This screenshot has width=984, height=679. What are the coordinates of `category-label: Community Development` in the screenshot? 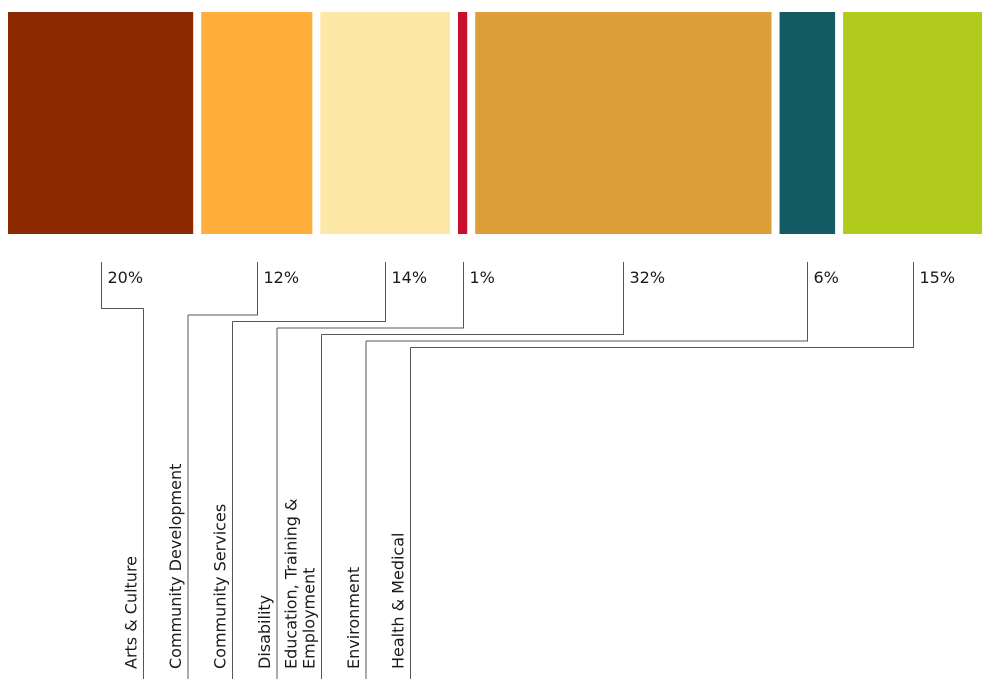 It's located at (175, 566).